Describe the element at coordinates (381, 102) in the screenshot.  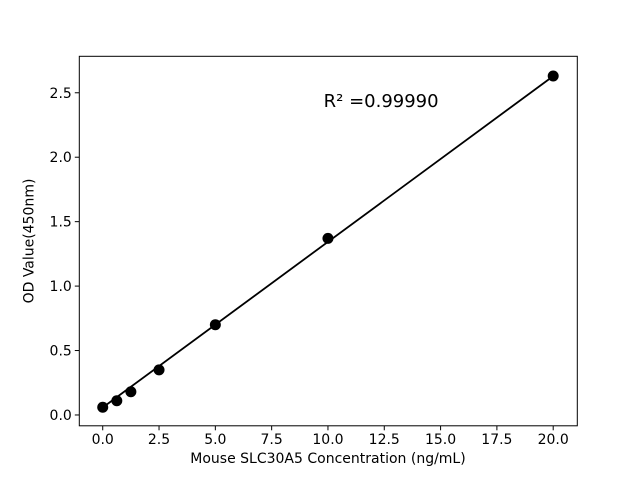
I see `r-squared-annotation: R² =0.99990` at that location.